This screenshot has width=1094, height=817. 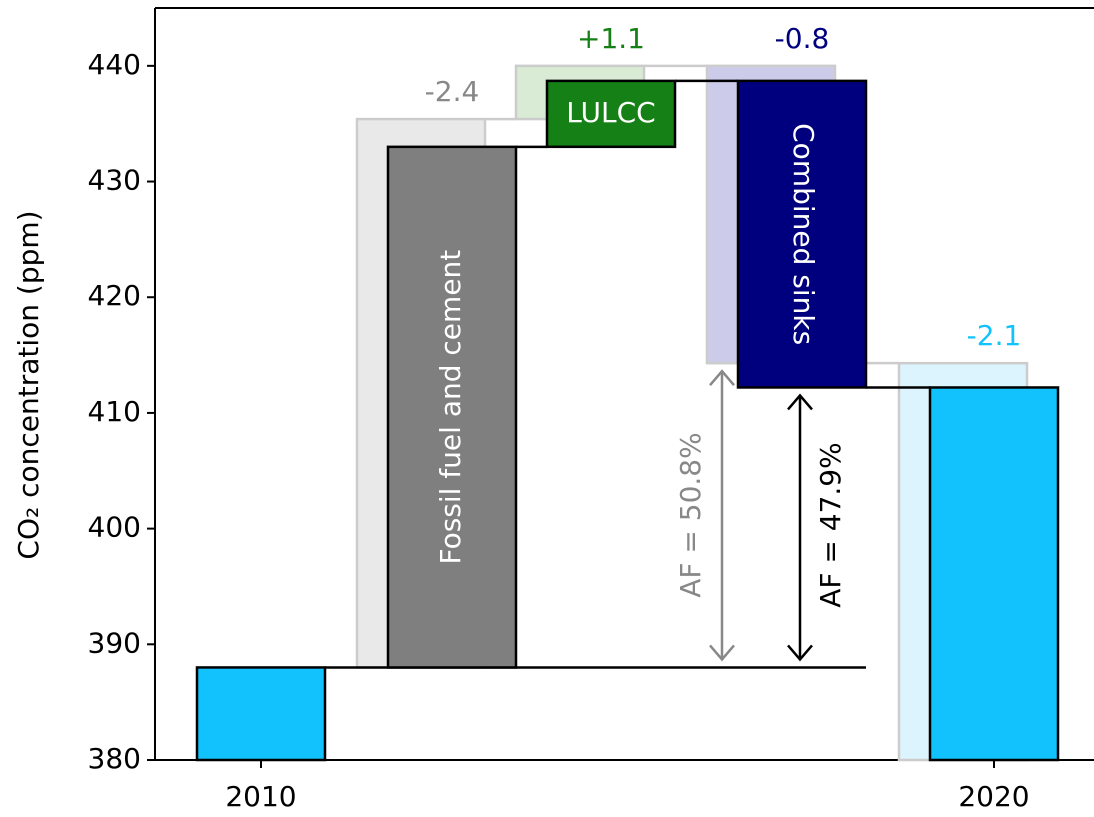 What do you see at coordinates (993, 796) in the screenshot?
I see `x-tick-label: 2020` at bounding box center [993, 796].